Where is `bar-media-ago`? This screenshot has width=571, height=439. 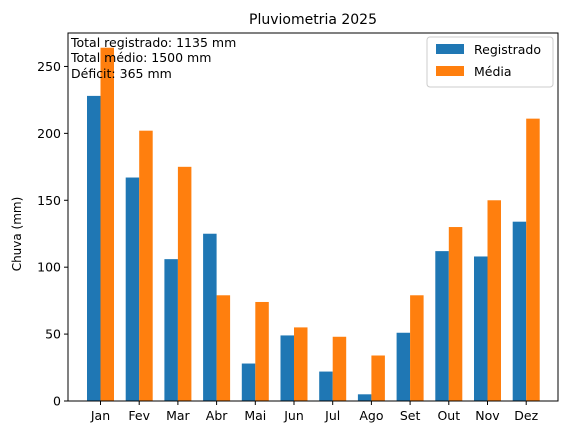 bar-media-ago is located at coordinates (378, 378).